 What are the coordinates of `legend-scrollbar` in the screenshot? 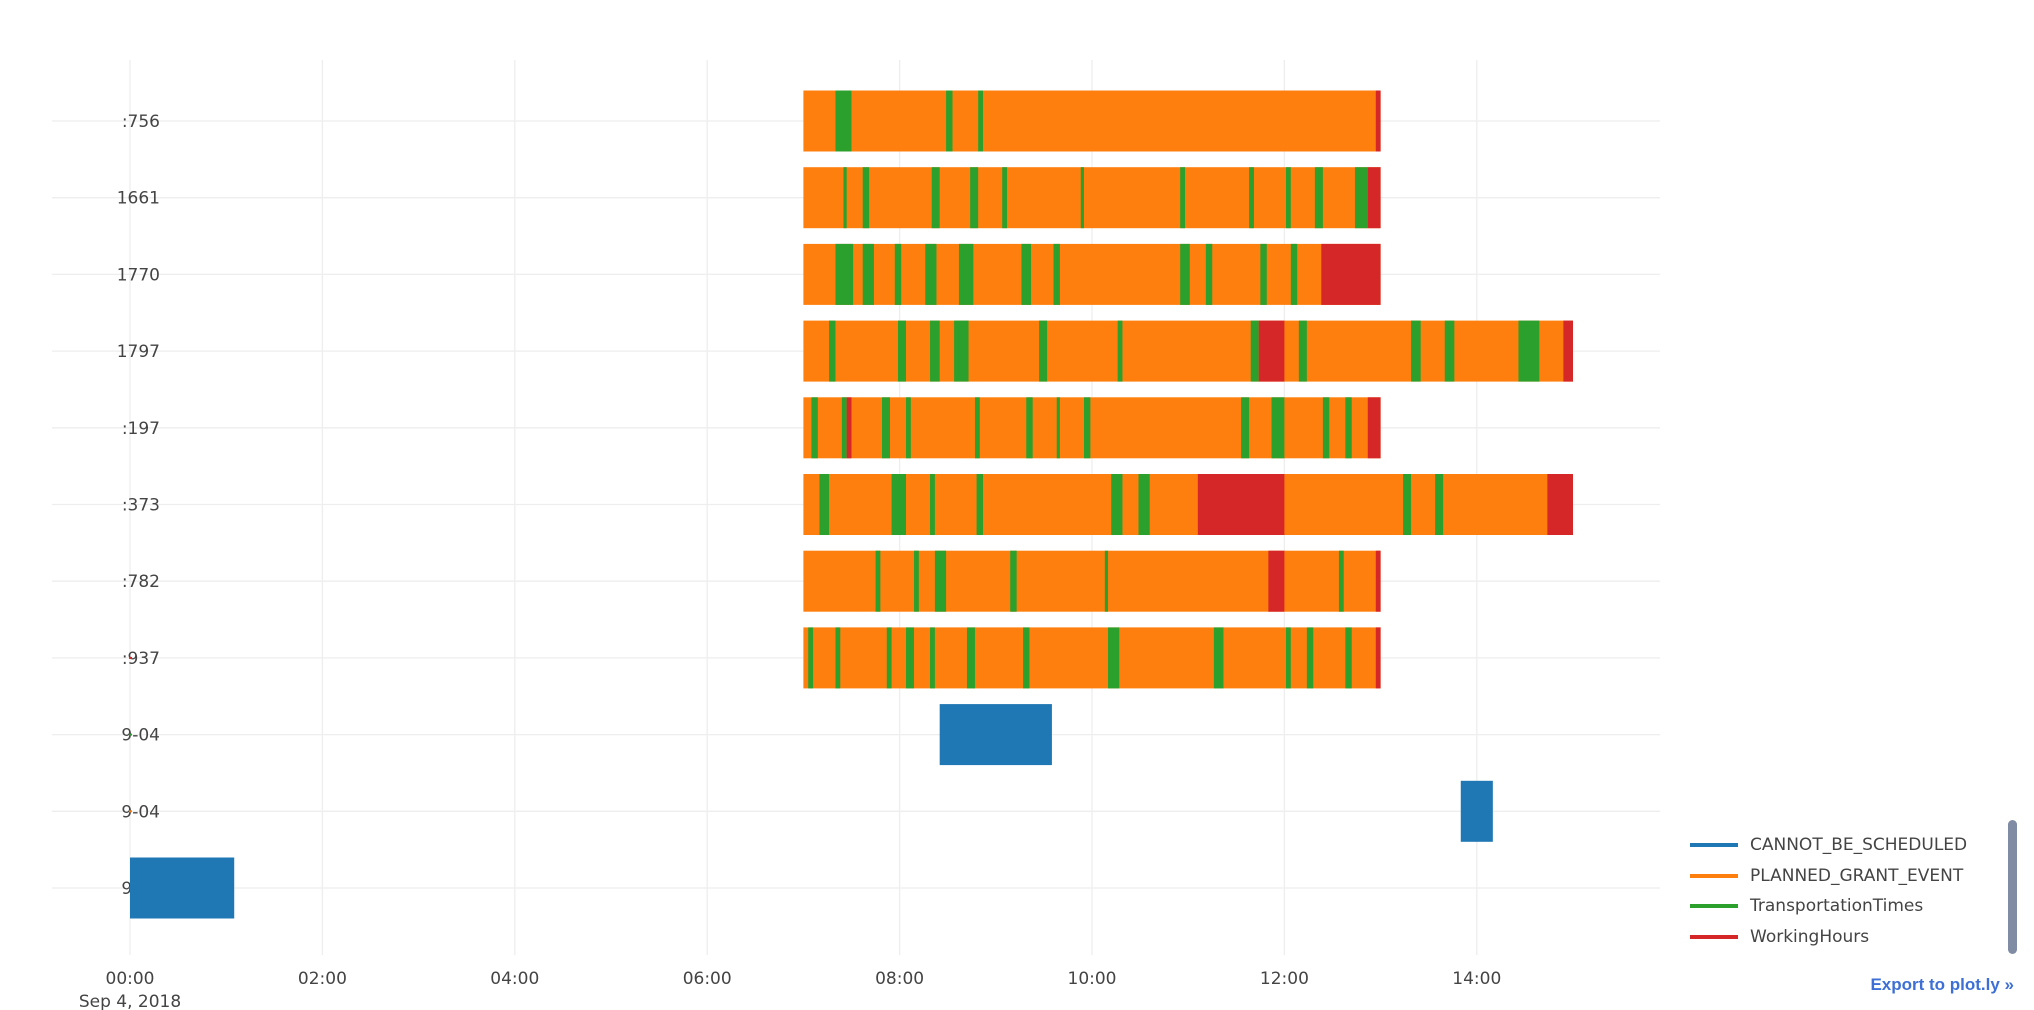 It's located at (2012, 887).